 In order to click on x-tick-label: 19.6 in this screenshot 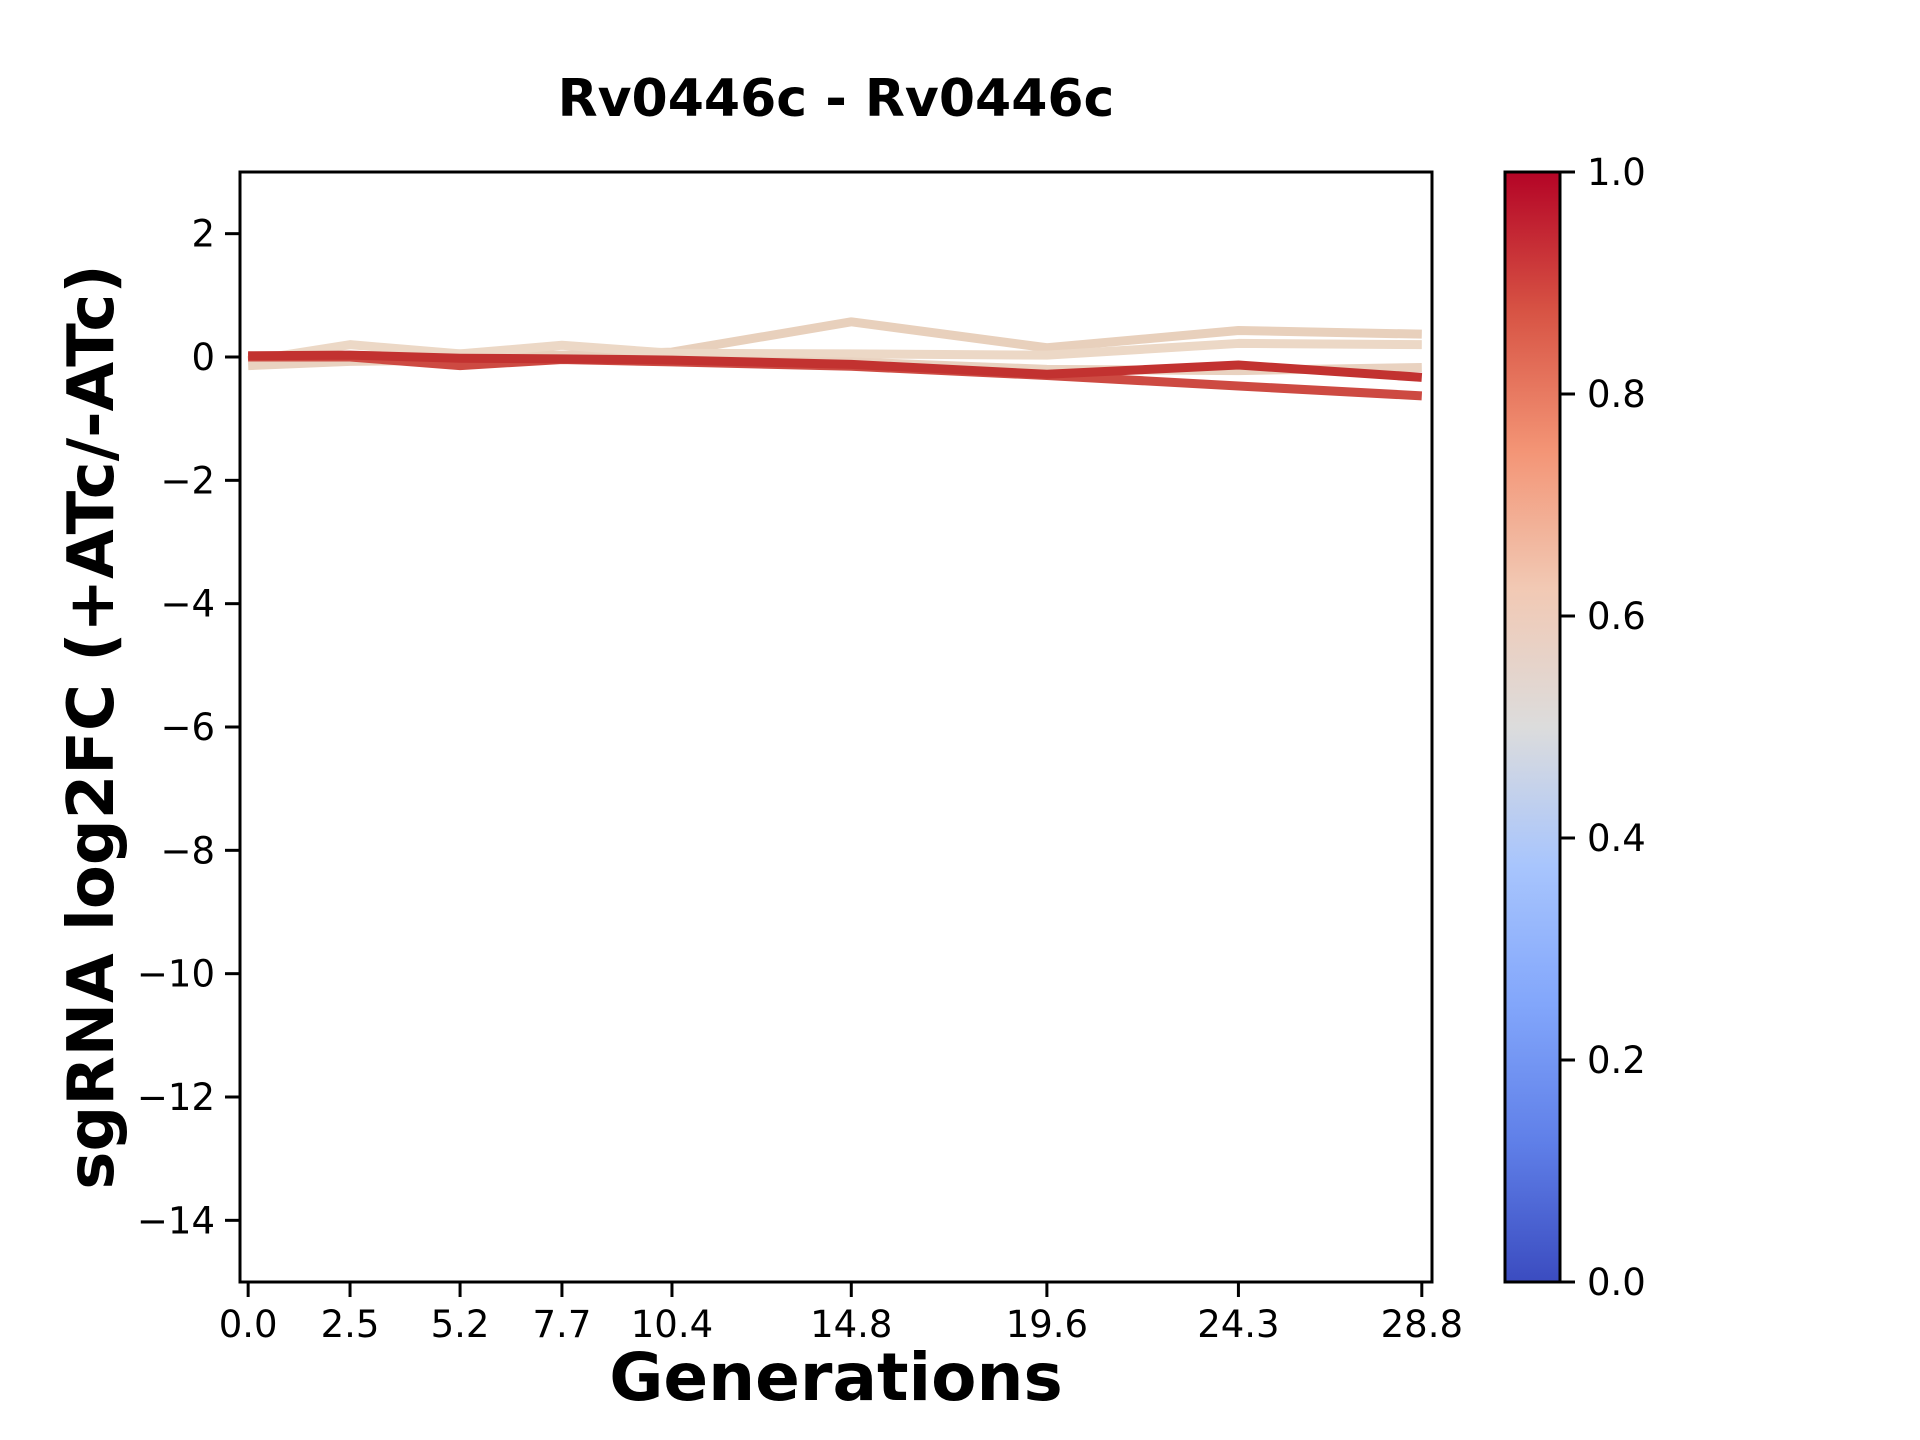, I will do `click(1047, 1324)`.